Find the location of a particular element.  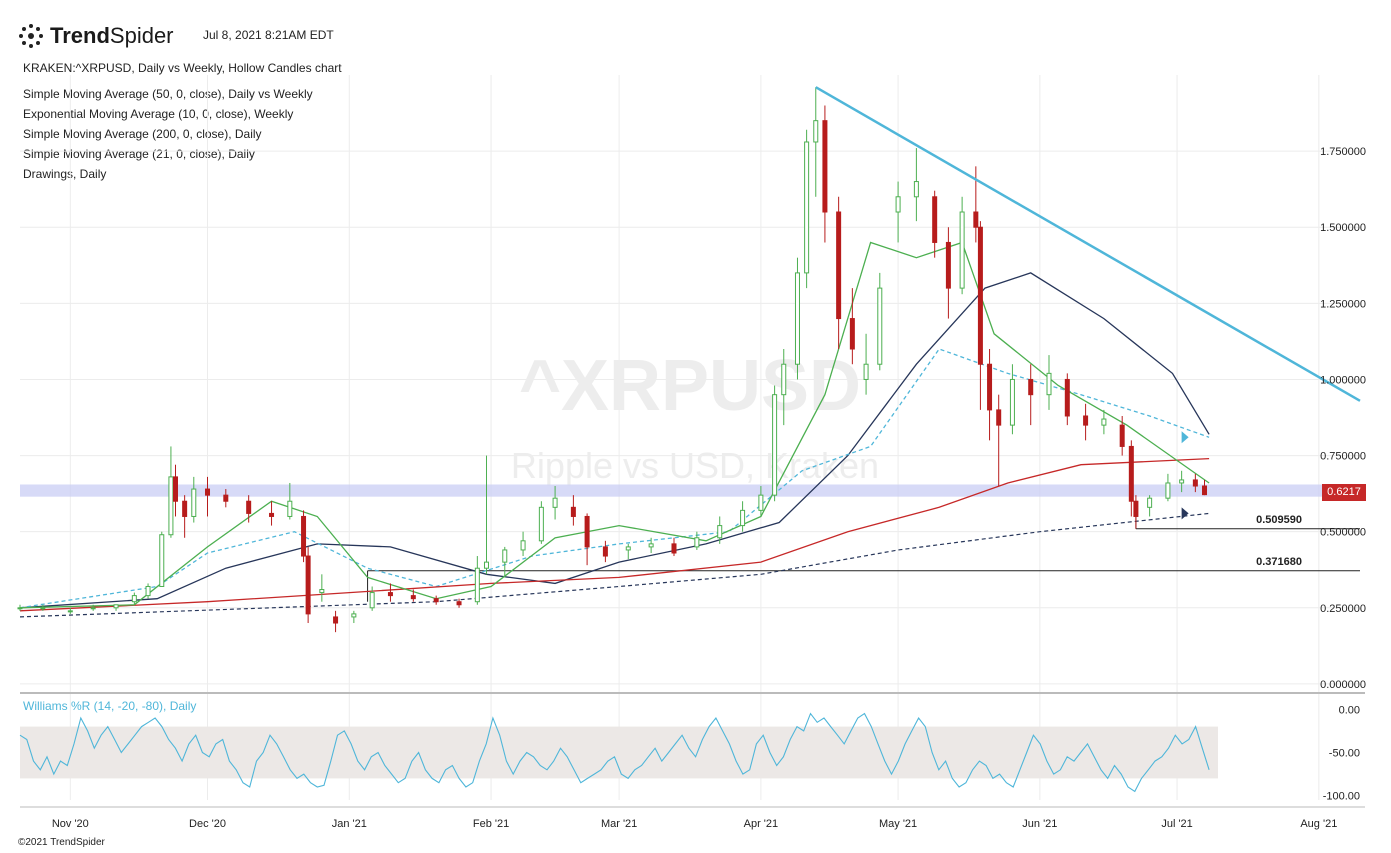

last-price-tag: 0.6217 is located at coordinates (1344, 492).